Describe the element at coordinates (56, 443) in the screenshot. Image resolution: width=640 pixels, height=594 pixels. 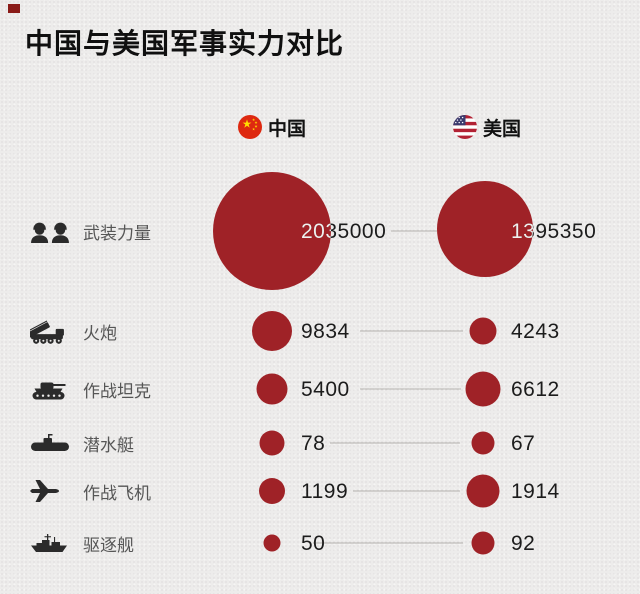
I see `submarine-icon` at that location.